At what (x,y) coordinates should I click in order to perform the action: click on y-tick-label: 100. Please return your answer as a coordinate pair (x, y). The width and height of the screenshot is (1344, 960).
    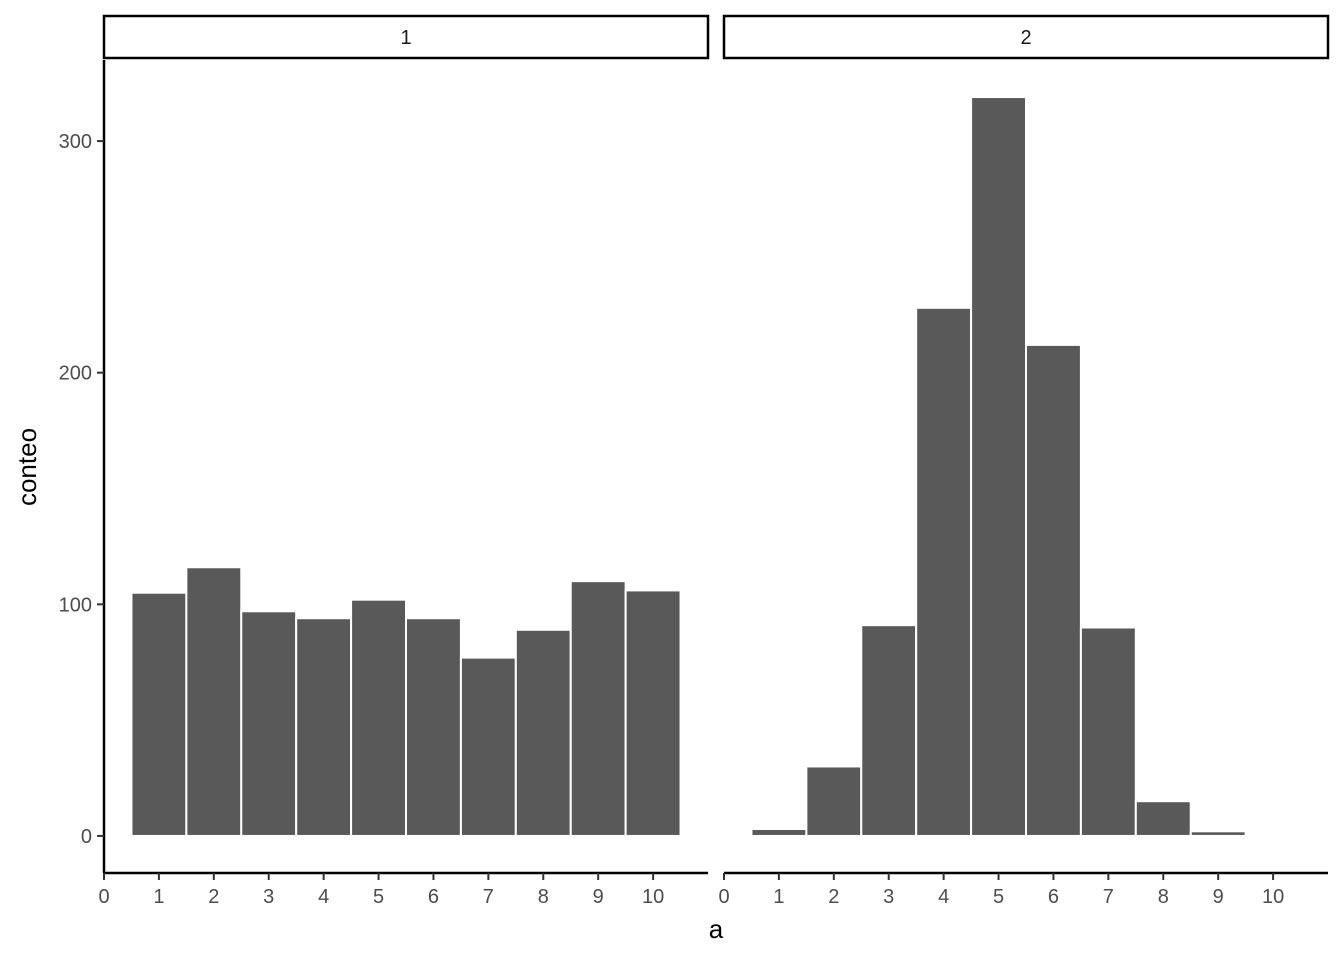
    Looking at the image, I should click on (75, 605).